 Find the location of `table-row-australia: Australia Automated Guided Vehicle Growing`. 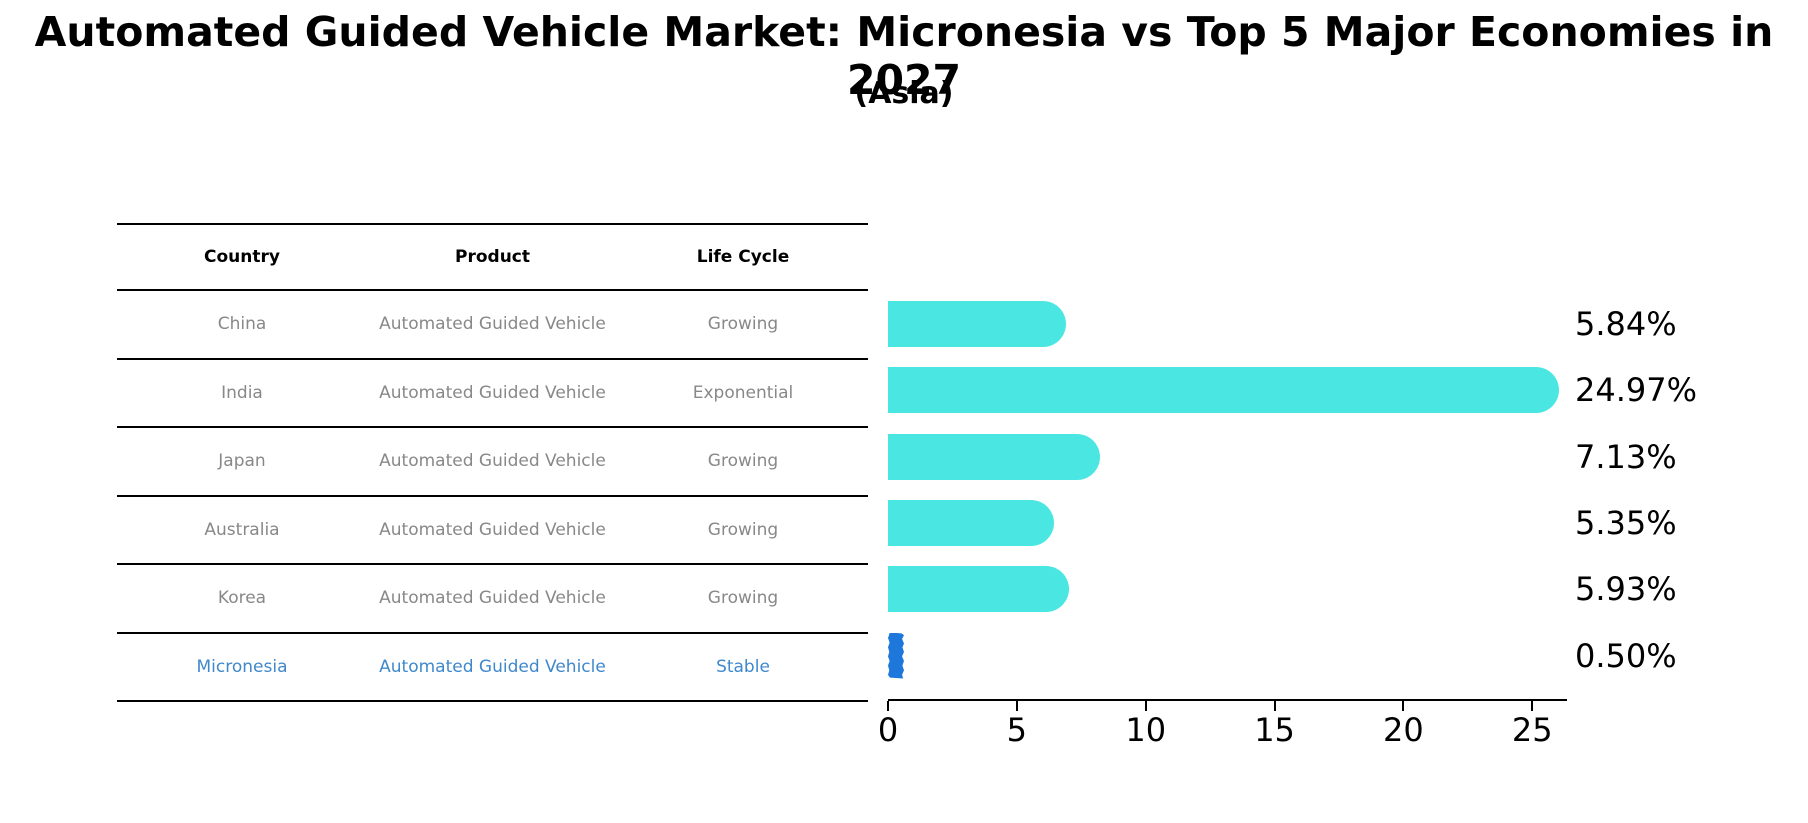

table-row-australia: Australia Automated Guided Vehicle Growing is located at coordinates (492, 529).